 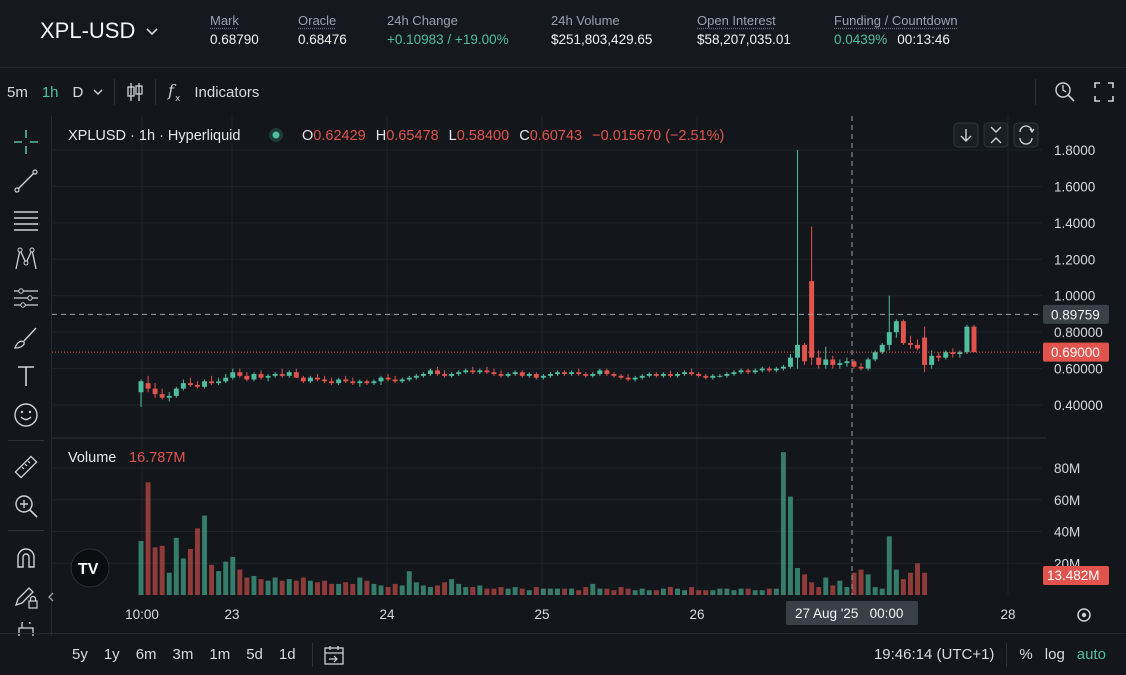 I want to click on auto-toggle: auto, so click(x=1091, y=654).